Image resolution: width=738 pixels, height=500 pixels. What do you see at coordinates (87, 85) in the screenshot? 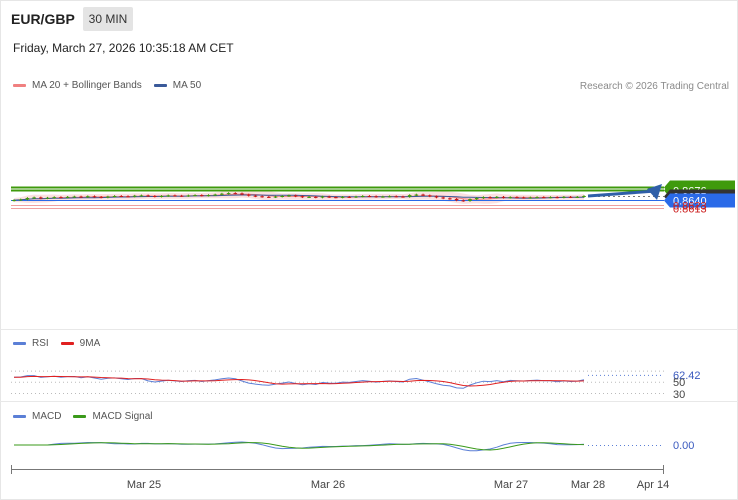
I see `legend-ma20-label: MA 20 + Bollinger Bands` at bounding box center [87, 85].